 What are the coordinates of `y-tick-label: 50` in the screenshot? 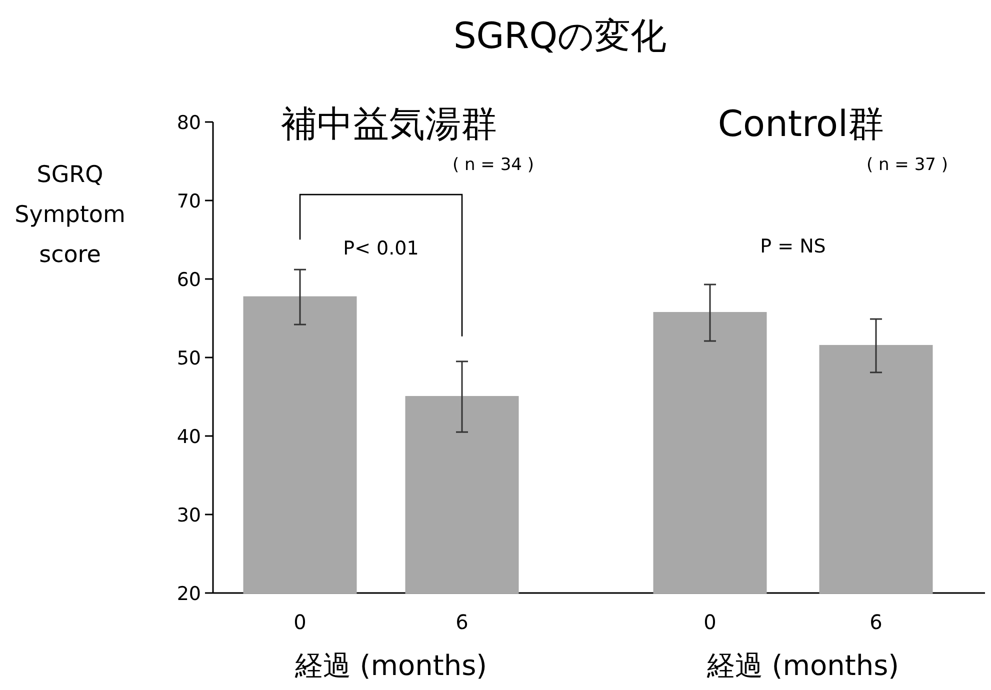 It's located at (188, 359).